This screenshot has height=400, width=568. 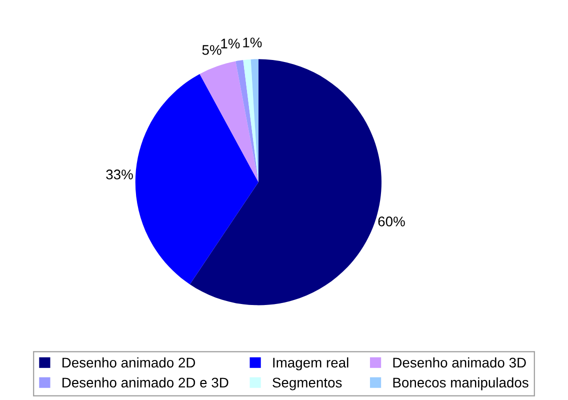 What do you see at coordinates (119, 175) in the screenshot?
I see `data-label: 33%` at bounding box center [119, 175].